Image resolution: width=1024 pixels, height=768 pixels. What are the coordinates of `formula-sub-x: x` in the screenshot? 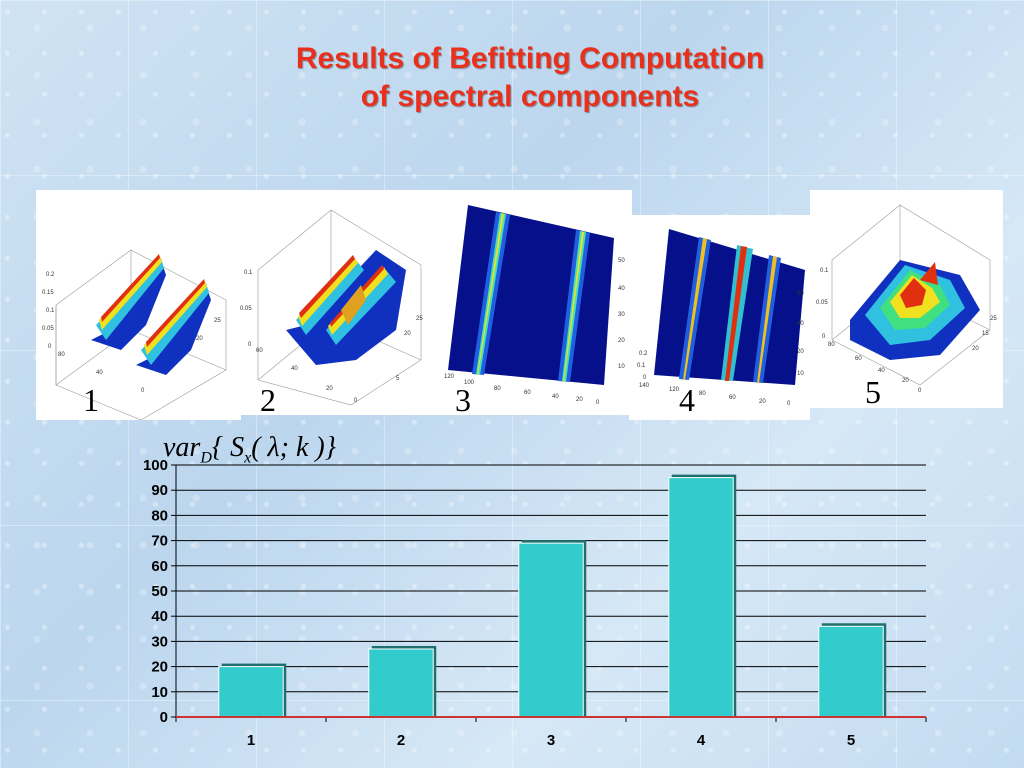 It's located at (248, 458).